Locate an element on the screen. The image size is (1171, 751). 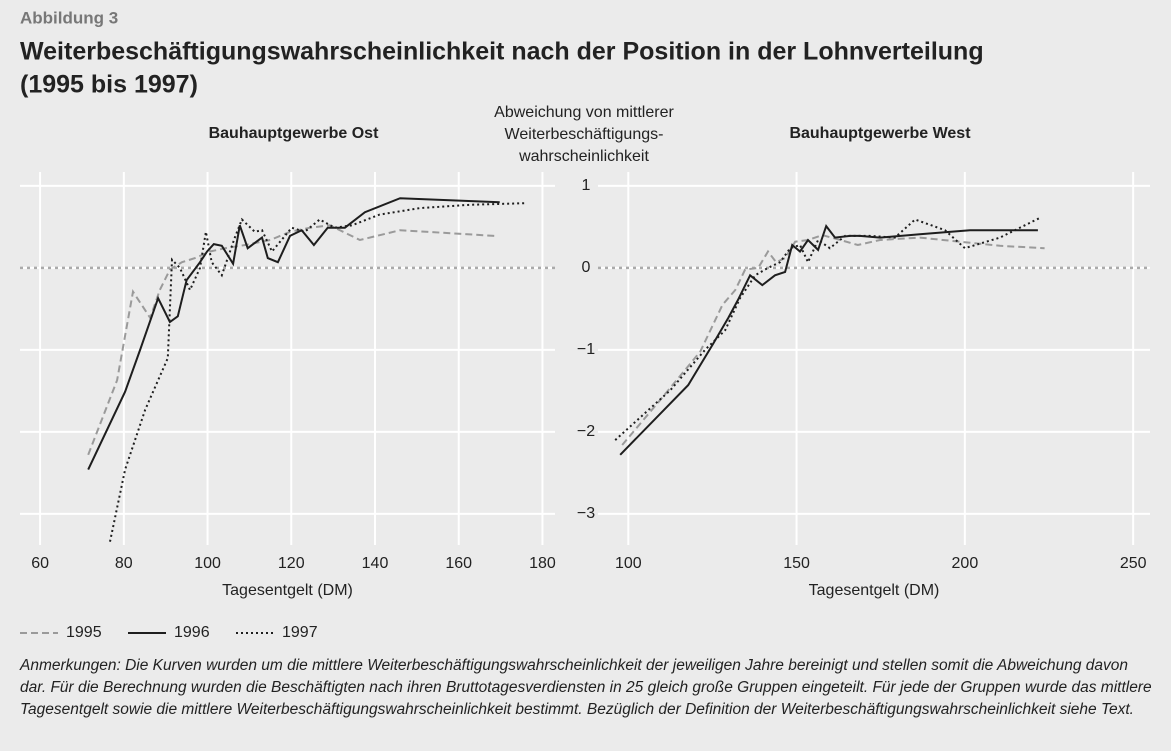
x-tick-label: 160 is located at coordinates (458, 563).